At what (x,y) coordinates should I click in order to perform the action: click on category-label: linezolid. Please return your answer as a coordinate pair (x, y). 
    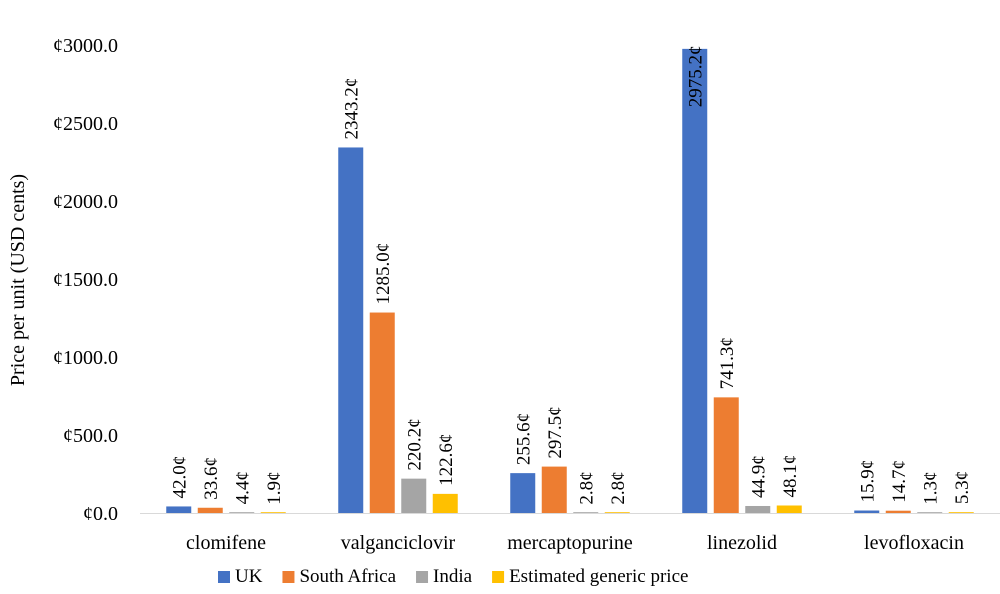
    Looking at the image, I should click on (742, 543).